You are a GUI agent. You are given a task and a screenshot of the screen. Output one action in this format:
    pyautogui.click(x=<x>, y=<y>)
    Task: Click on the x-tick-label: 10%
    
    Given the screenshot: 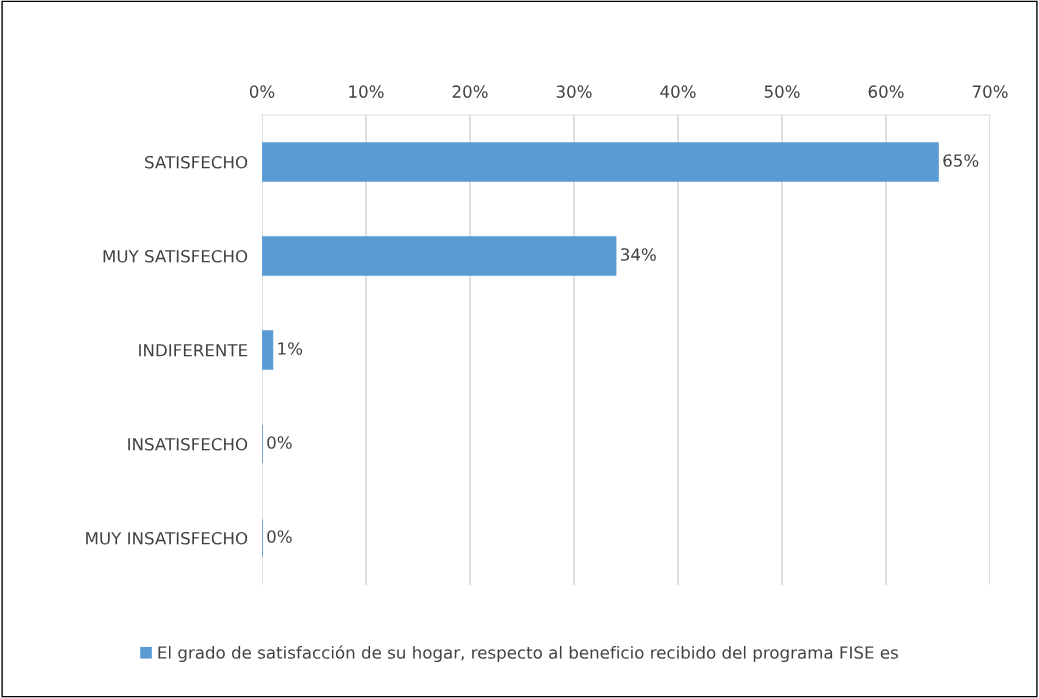 What is the action you would take?
    pyautogui.click(x=366, y=91)
    